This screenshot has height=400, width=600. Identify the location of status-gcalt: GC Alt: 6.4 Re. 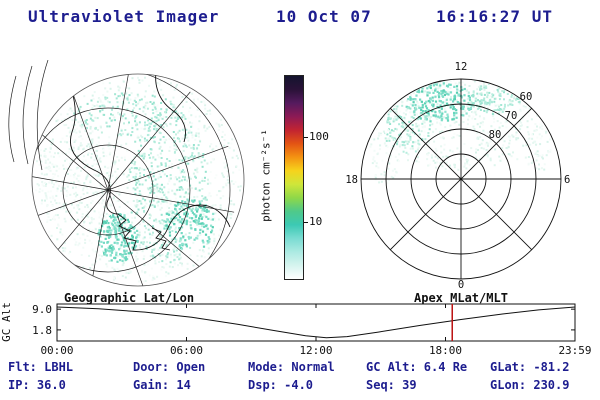
(417, 367).